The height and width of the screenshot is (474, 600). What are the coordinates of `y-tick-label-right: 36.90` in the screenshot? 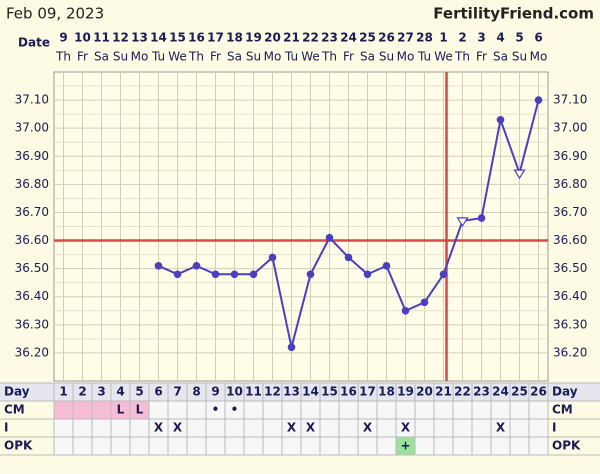 It's located at (570, 156).